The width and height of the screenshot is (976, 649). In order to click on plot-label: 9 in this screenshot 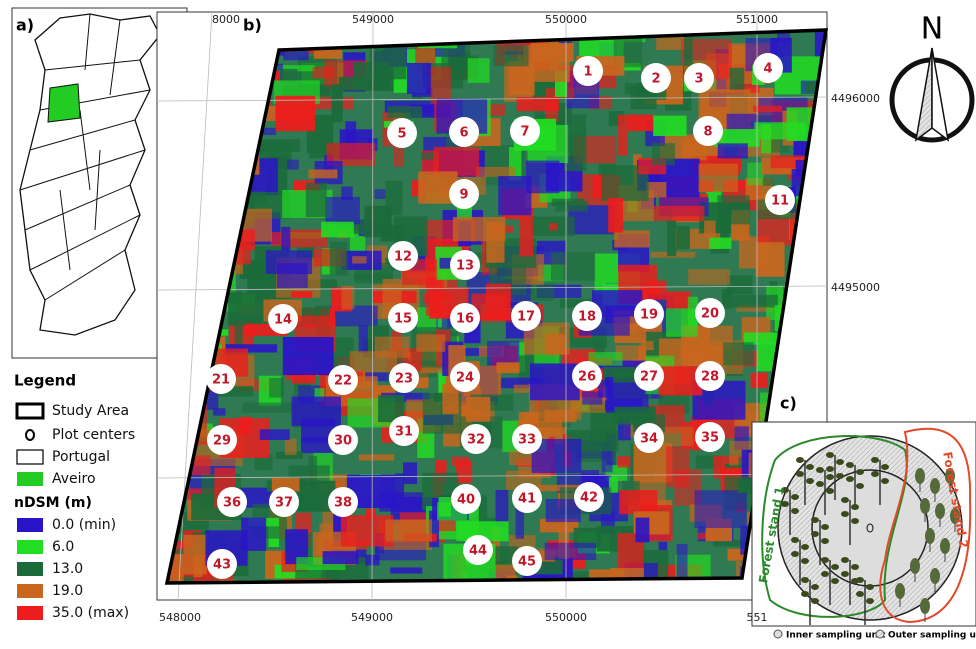, I will do `click(463, 195)`.